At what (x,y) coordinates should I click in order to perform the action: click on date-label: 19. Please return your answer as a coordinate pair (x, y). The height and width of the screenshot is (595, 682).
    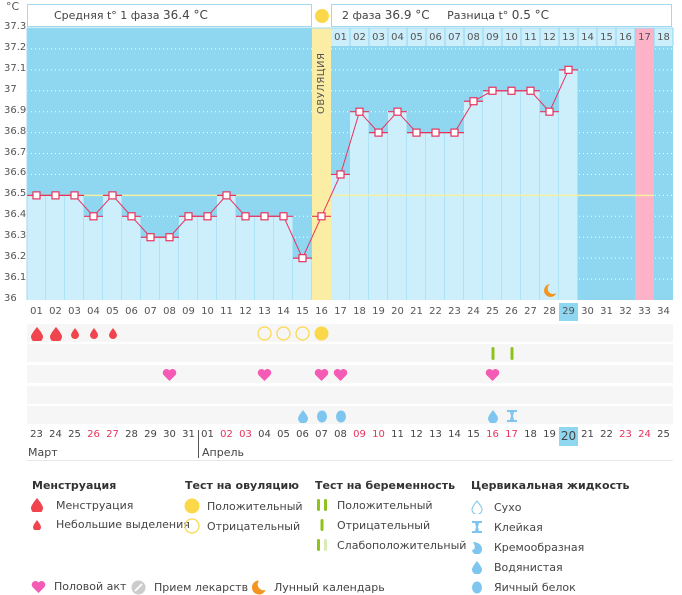
    Looking at the image, I should click on (549, 434).